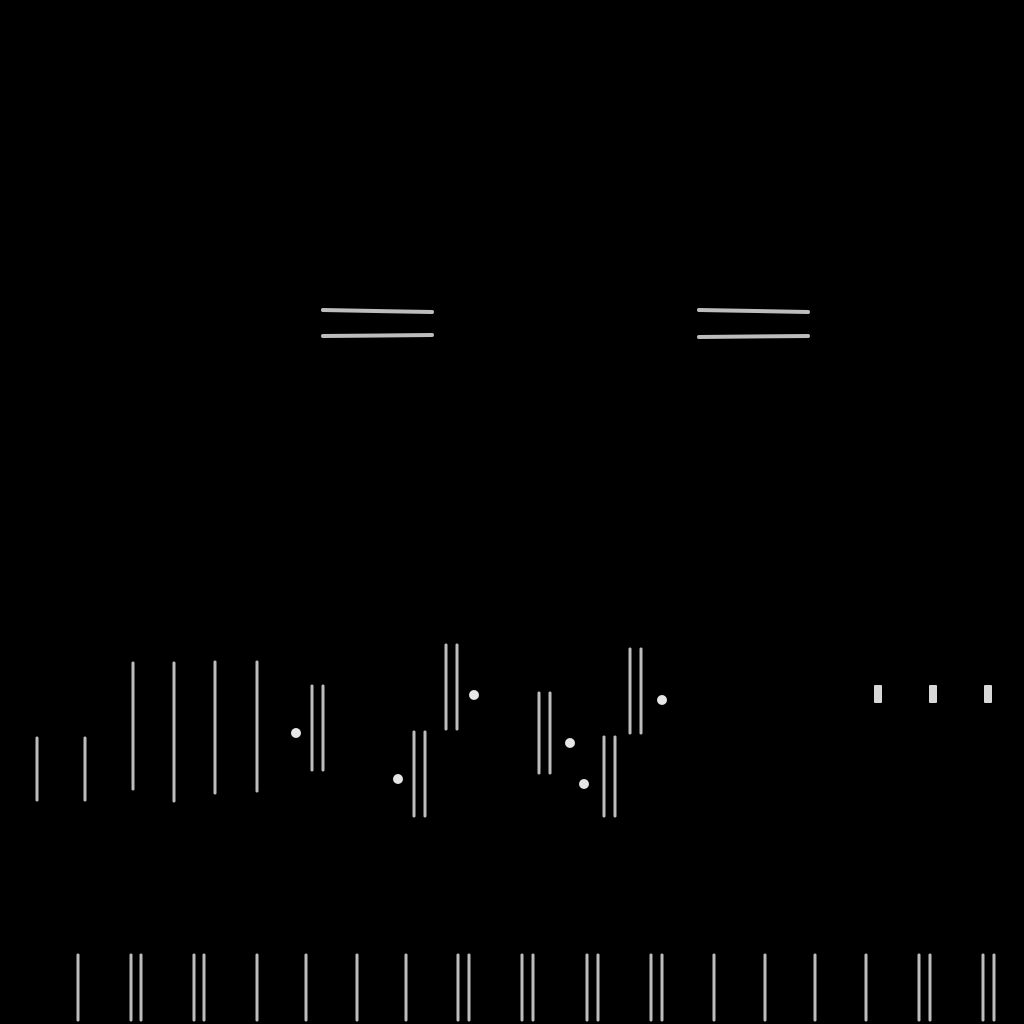 Image resolution: width=1024 pixels, height=1024 pixels. I want to click on dots, so click(479, 739).